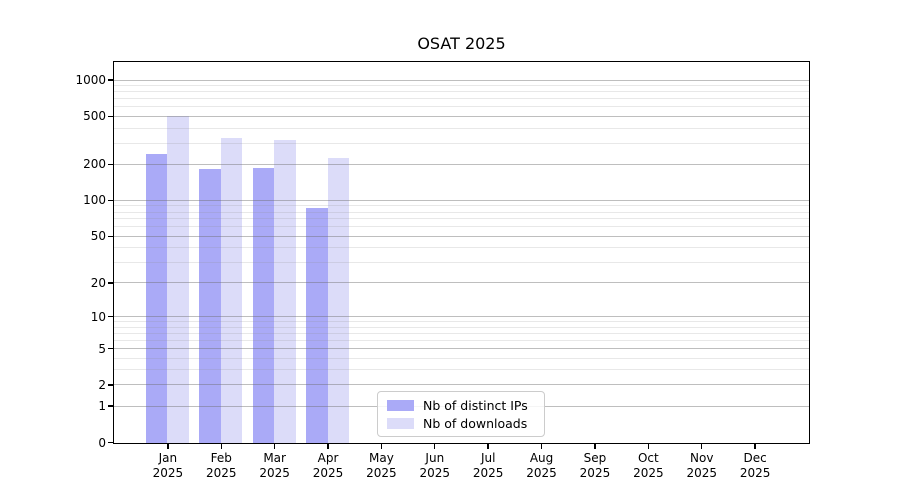 The image size is (900, 500). I want to click on y-tick-label: 20, so click(98, 282).